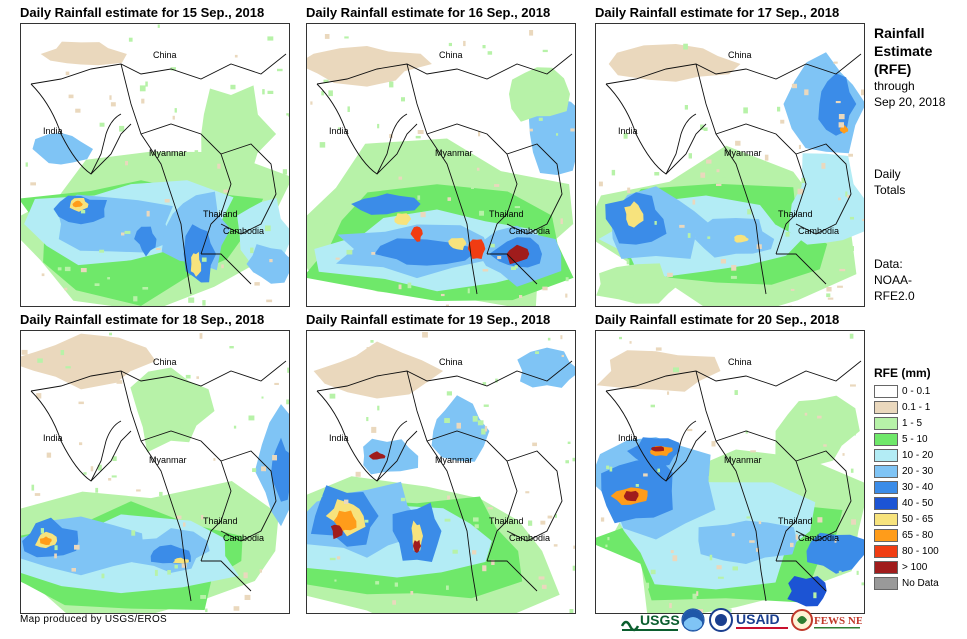 This screenshot has width=967, height=639. I want to click on side-data-line1: Data:, so click(888, 264).